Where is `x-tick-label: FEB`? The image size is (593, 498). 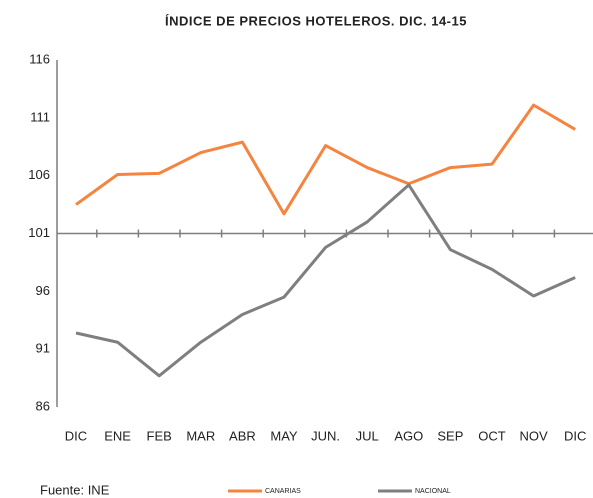
x-tick-label: FEB is located at coordinates (159, 435).